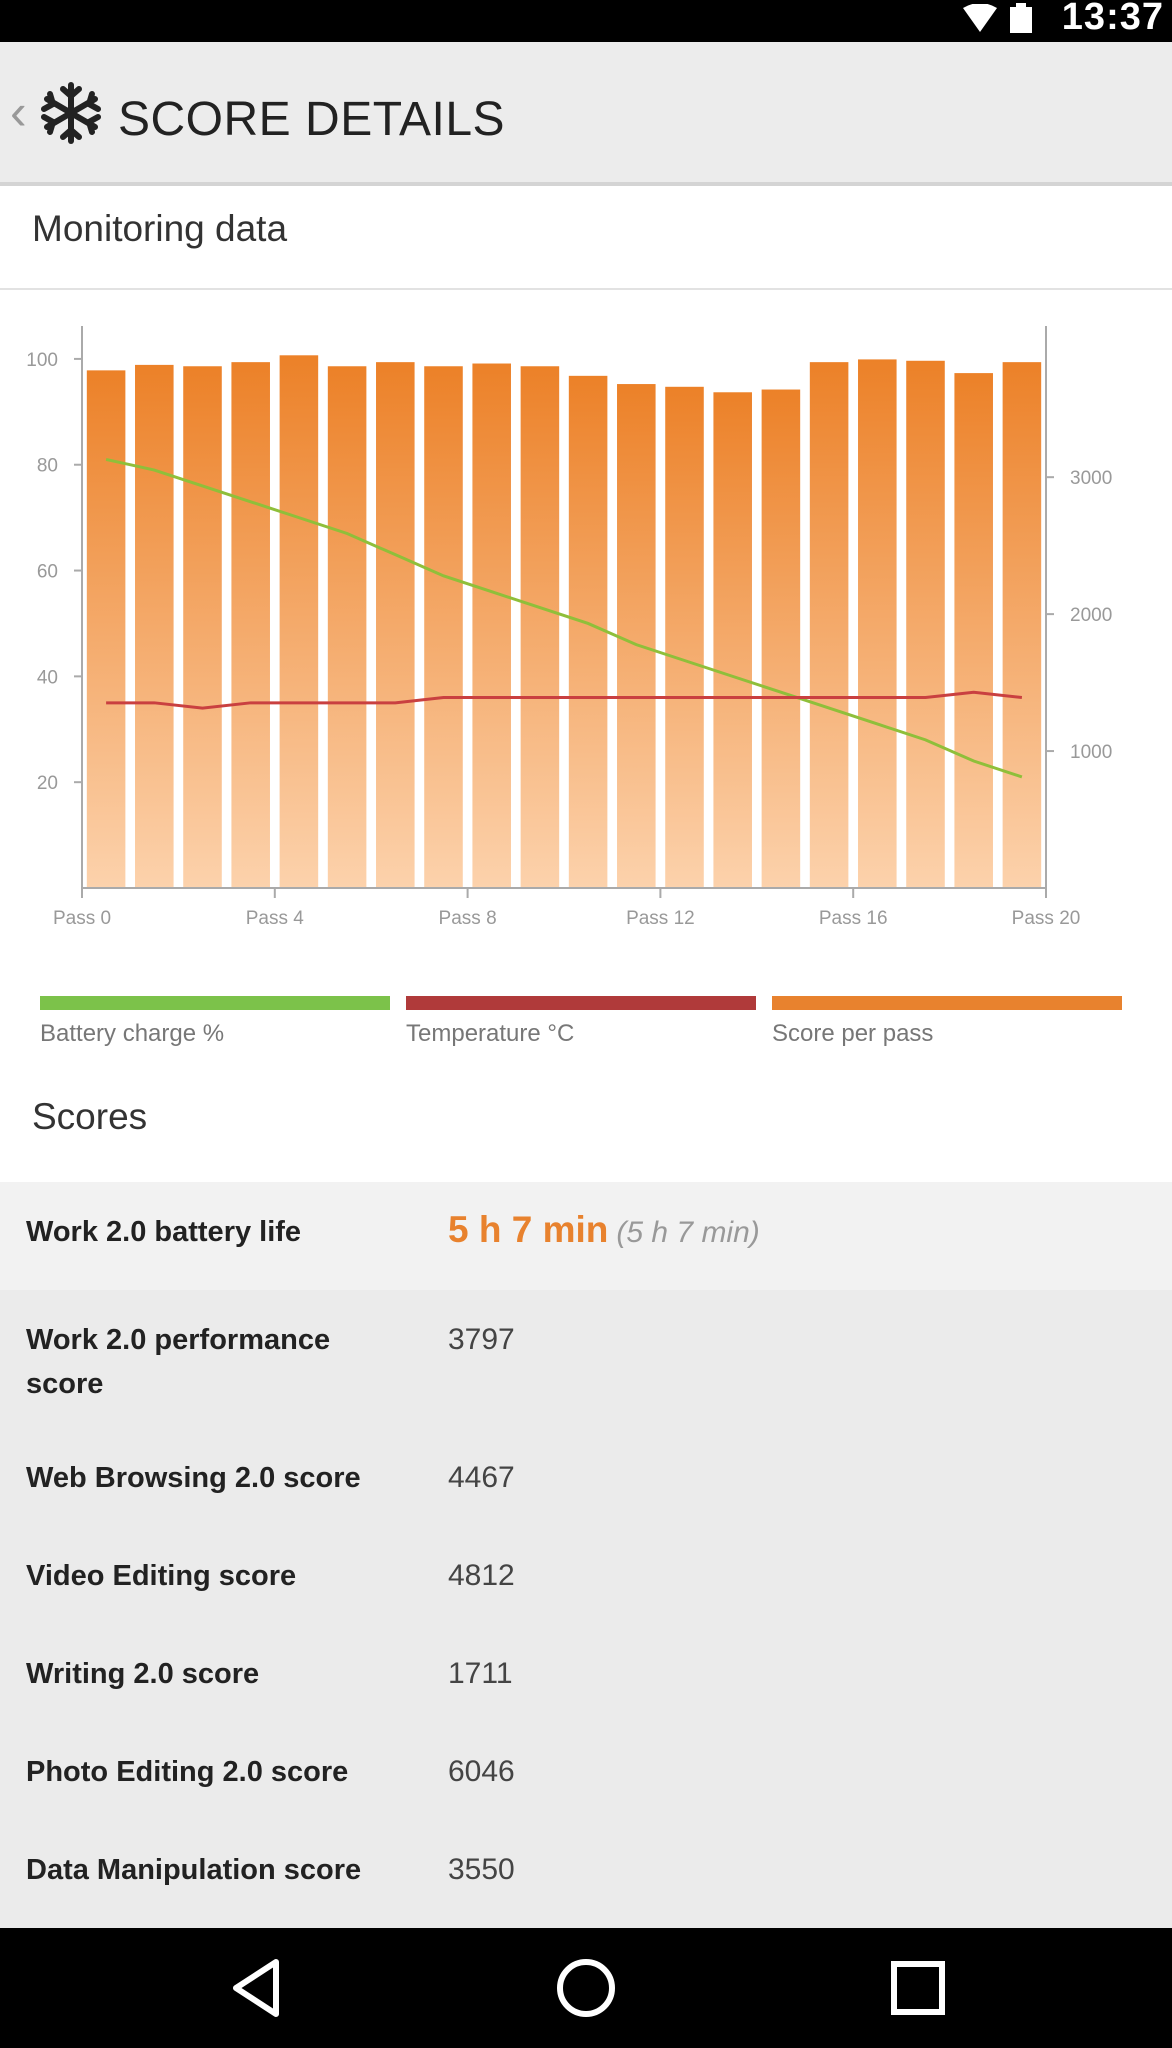 The image size is (1172, 2048). What do you see at coordinates (528, 1229) in the screenshot?
I see `battery-life-value: 5 h 7 min` at bounding box center [528, 1229].